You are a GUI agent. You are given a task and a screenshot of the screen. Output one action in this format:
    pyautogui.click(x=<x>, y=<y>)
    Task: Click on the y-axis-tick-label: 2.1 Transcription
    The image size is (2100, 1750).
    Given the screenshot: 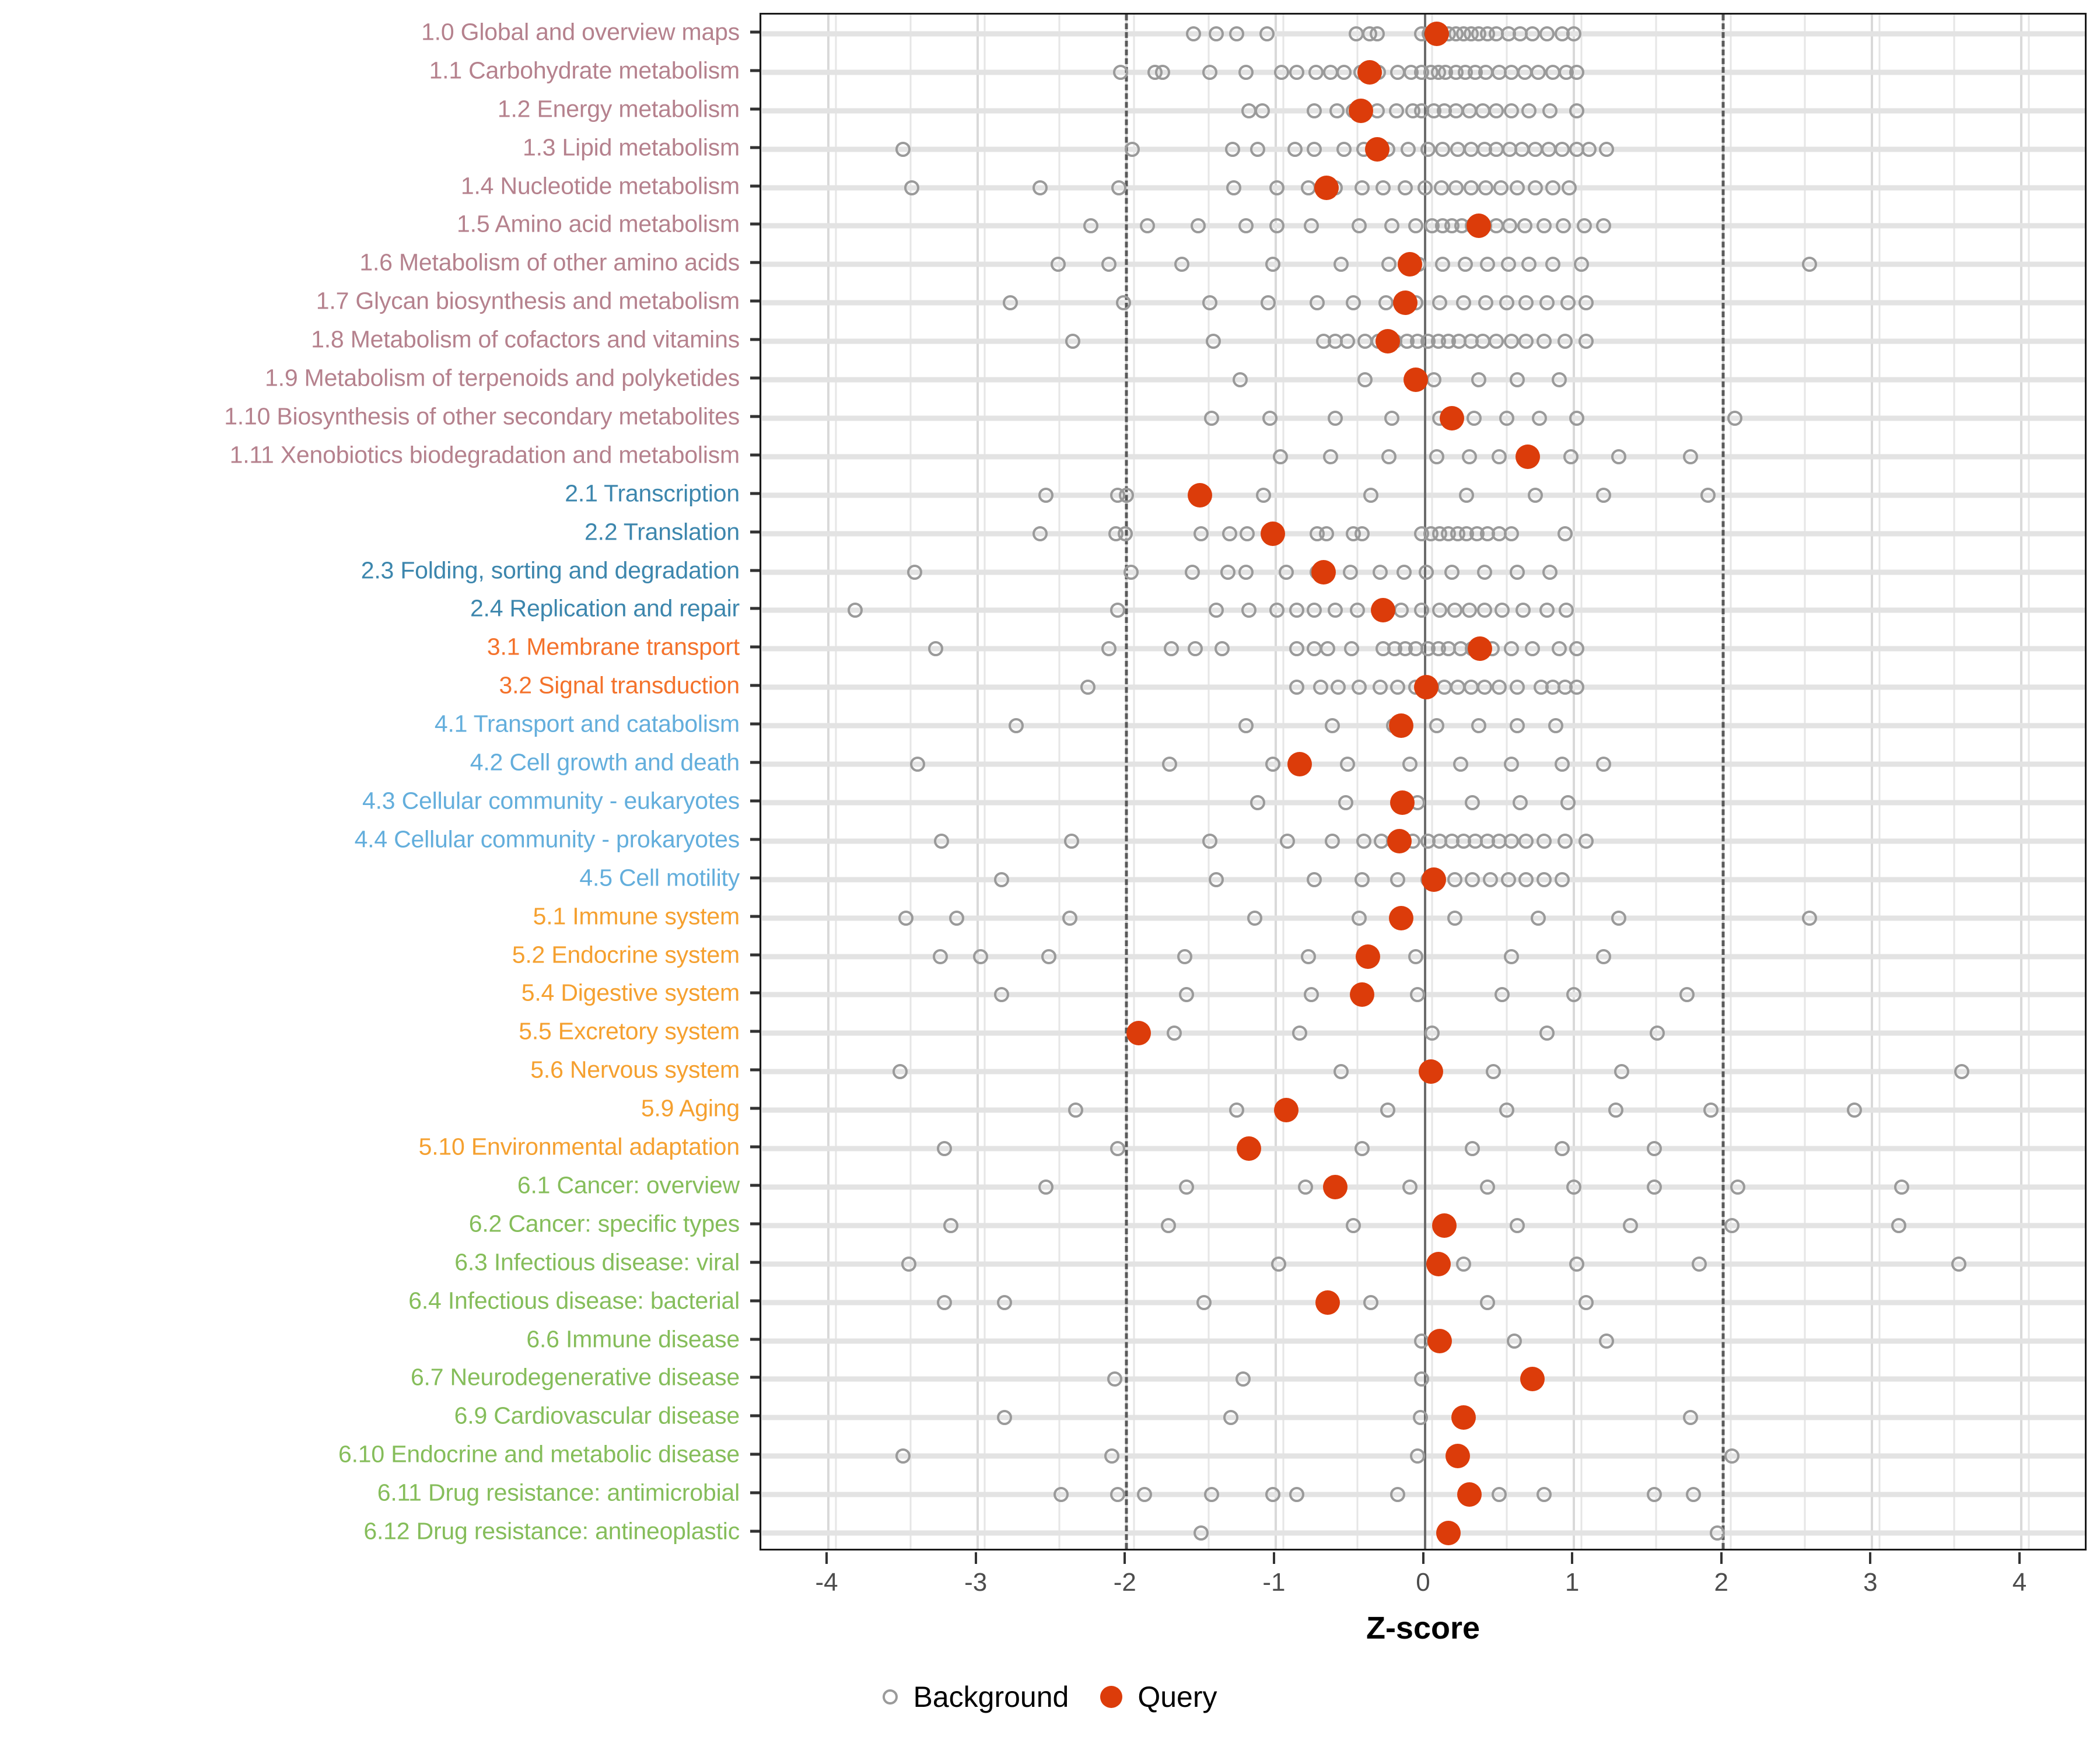 What is the action you would take?
    pyautogui.click(x=652, y=494)
    